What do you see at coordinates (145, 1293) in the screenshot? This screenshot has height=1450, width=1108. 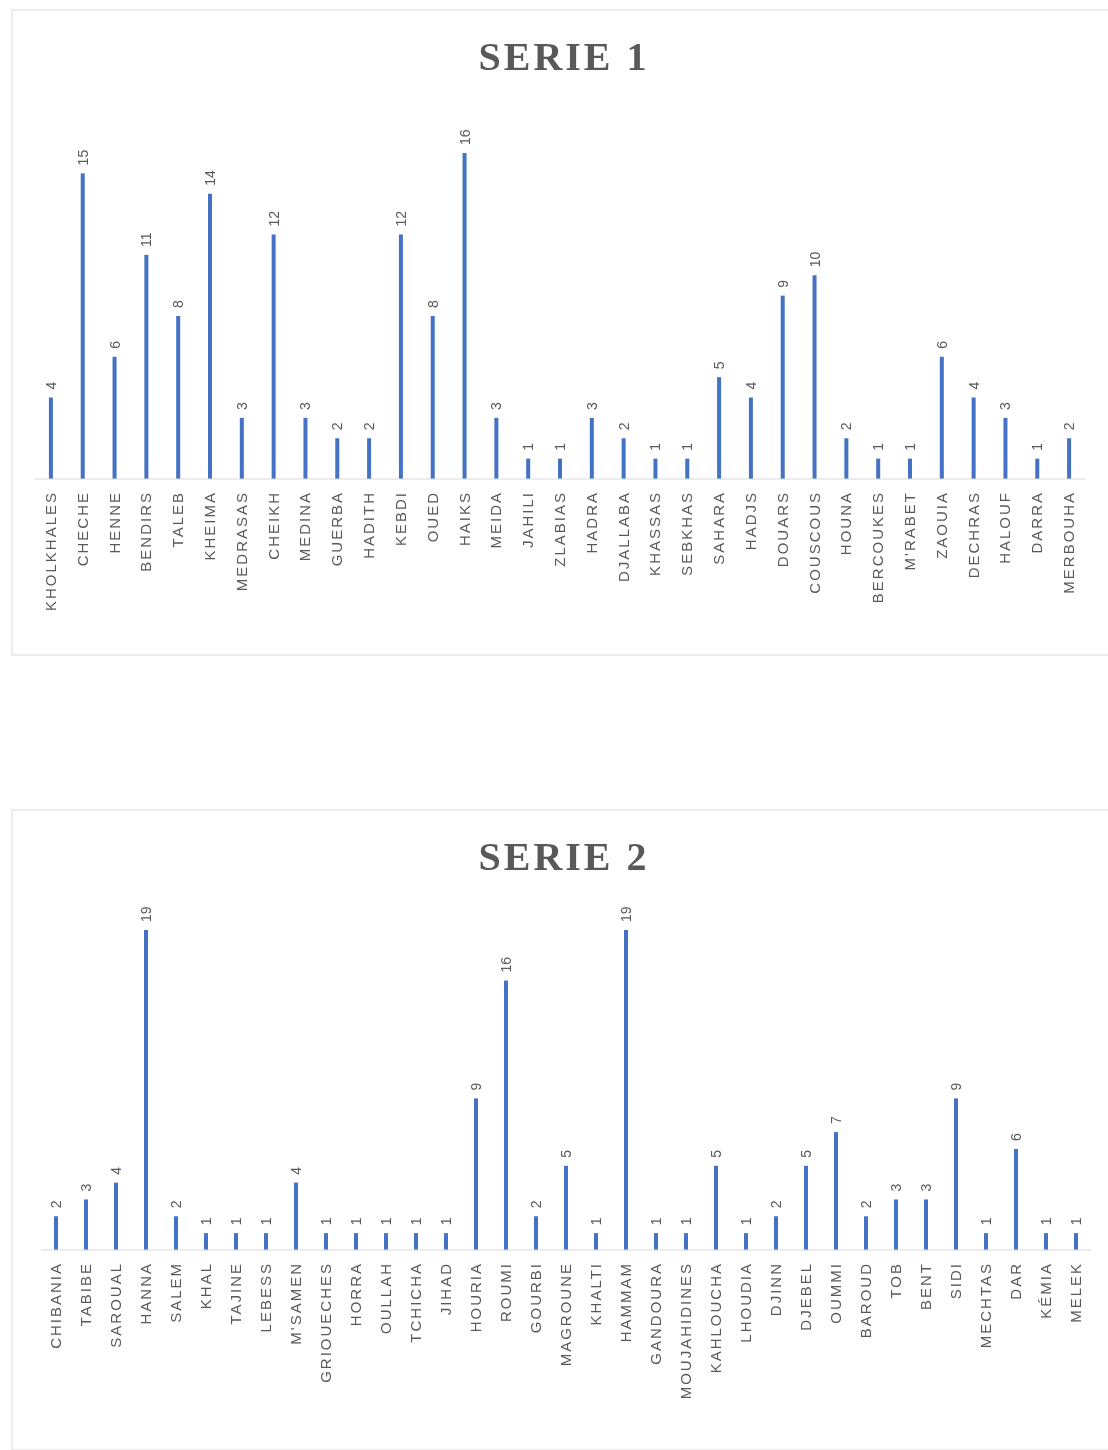 I see `x-tick-label: HANNA` at bounding box center [145, 1293].